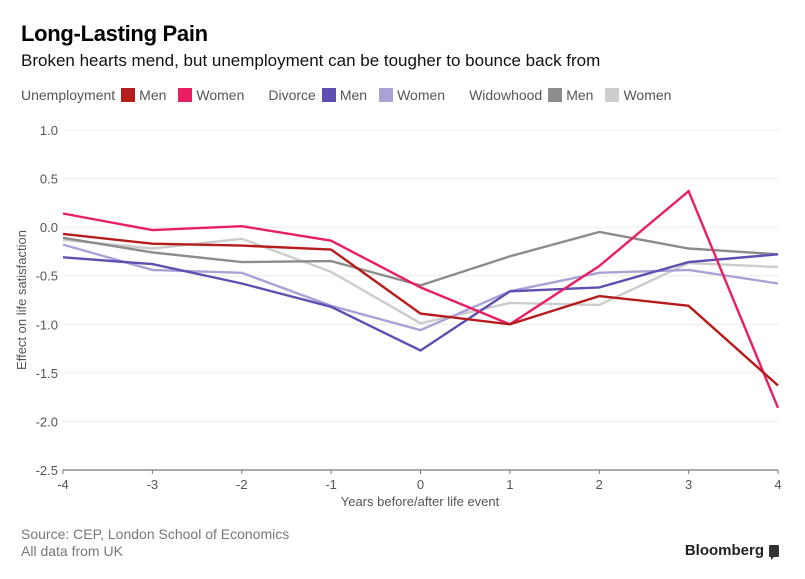 The width and height of the screenshot is (805, 579). What do you see at coordinates (153, 484) in the screenshot?
I see `x-tick-label: -3` at bounding box center [153, 484].